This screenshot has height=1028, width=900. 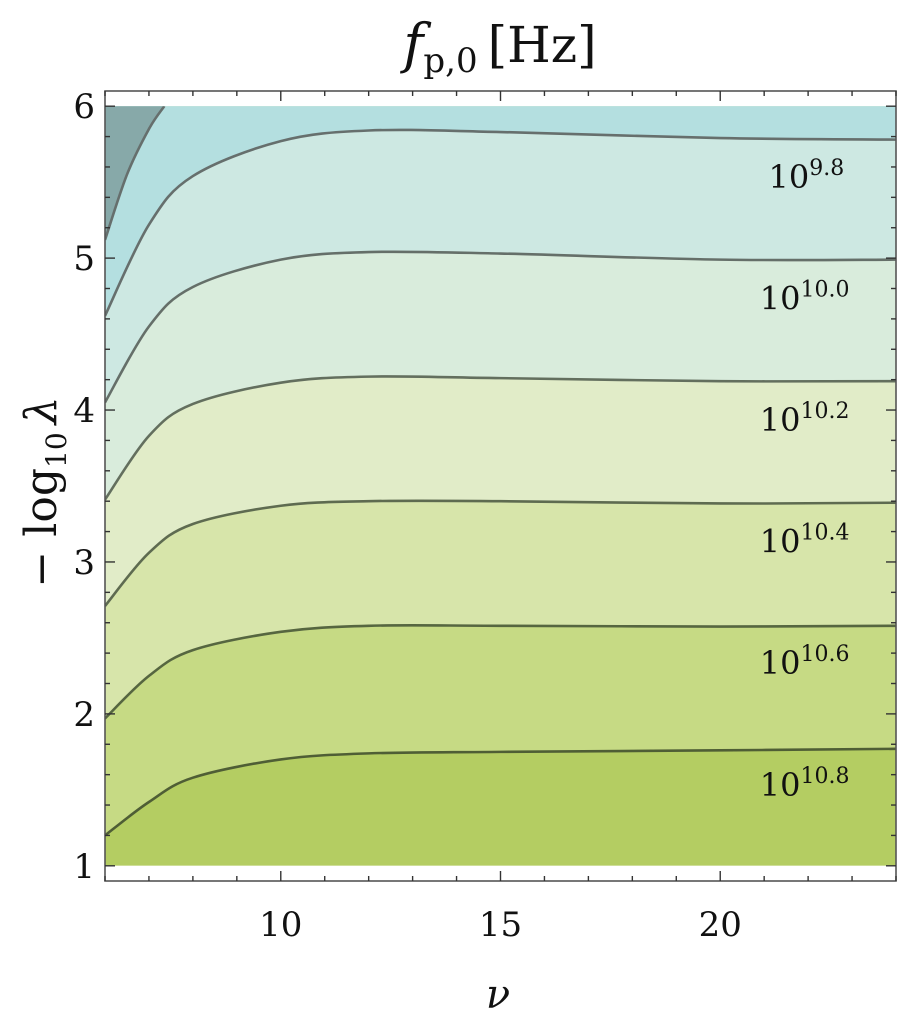 What do you see at coordinates (500, 925) in the screenshot?
I see `x-tick-label: 15` at bounding box center [500, 925].